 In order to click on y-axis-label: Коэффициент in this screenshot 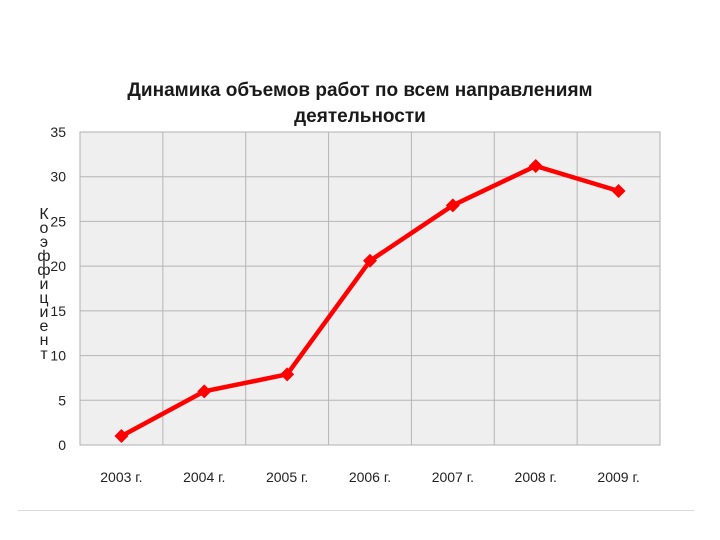, I will do `click(44, 284)`.